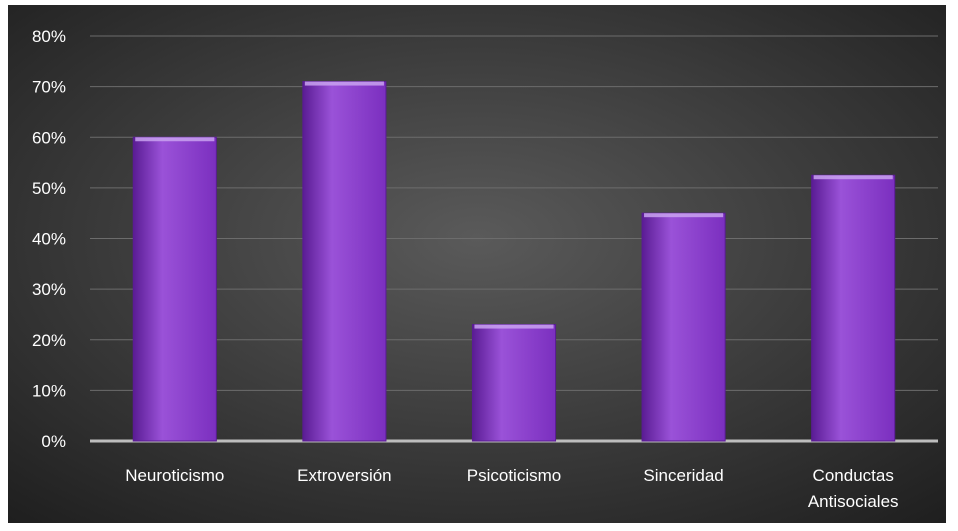 The height and width of the screenshot is (531, 958). What do you see at coordinates (49, 340) in the screenshot?
I see `y-tick-label: 20%` at bounding box center [49, 340].